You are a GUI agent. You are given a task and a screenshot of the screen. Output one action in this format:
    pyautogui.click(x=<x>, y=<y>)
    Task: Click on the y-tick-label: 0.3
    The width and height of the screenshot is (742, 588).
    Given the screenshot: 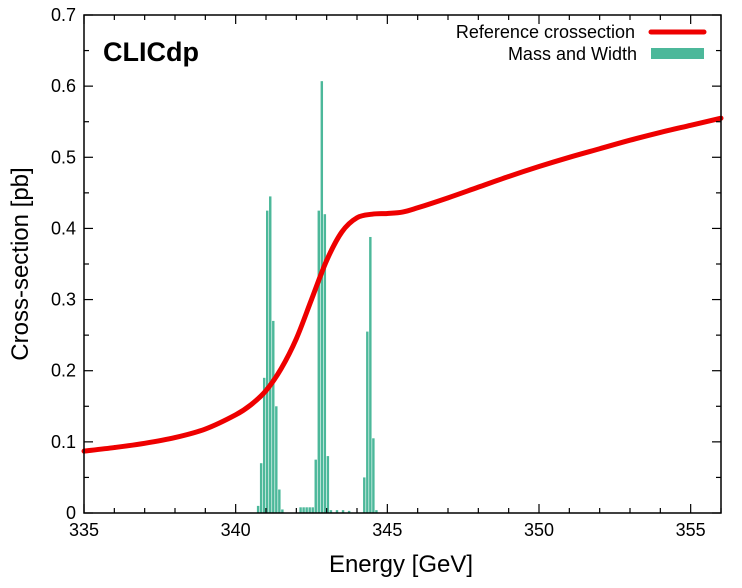 What is the action you would take?
    pyautogui.click(x=63, y=300)
    